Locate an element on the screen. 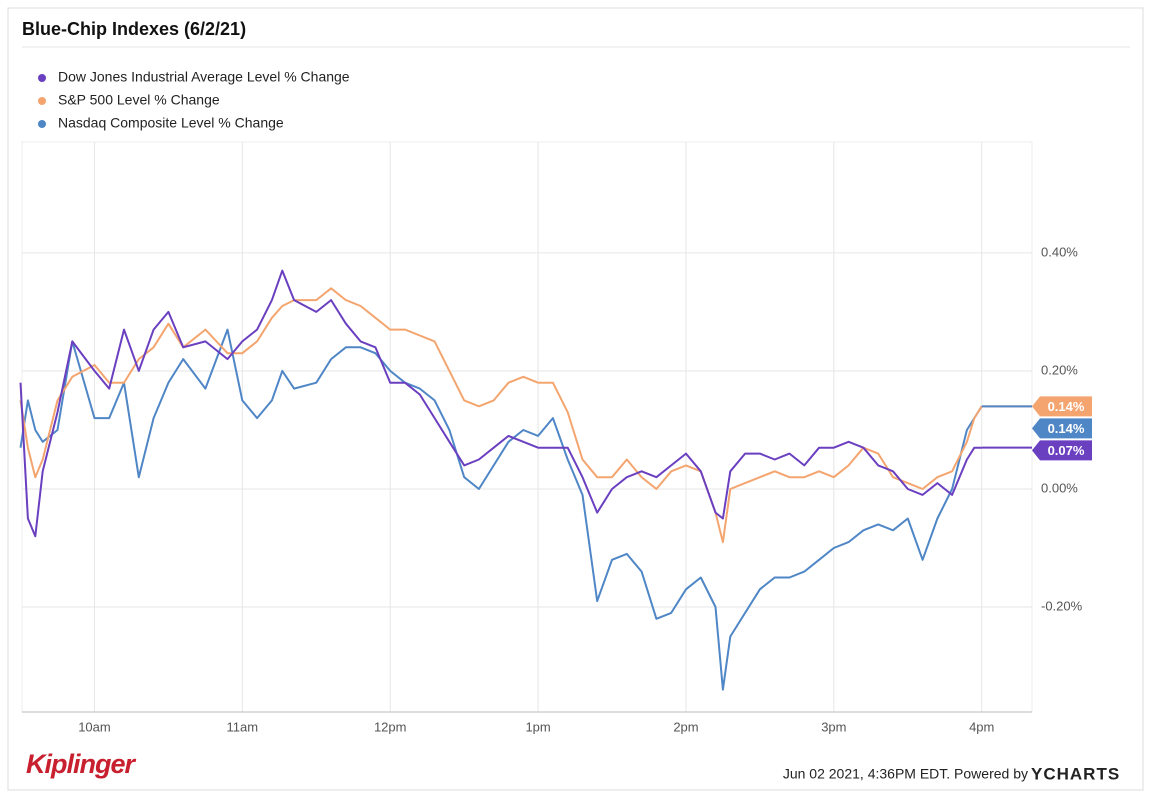 Image resolution: width=1152 pixels, height=799 pixels. y-tick-label: -0.20% is located at coordinates (1062, 605).